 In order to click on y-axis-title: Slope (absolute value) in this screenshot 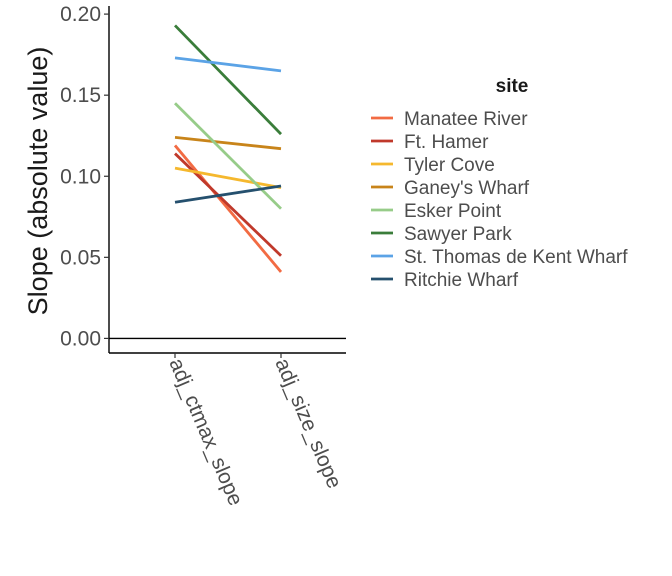, I will do `click(38, 181)`.